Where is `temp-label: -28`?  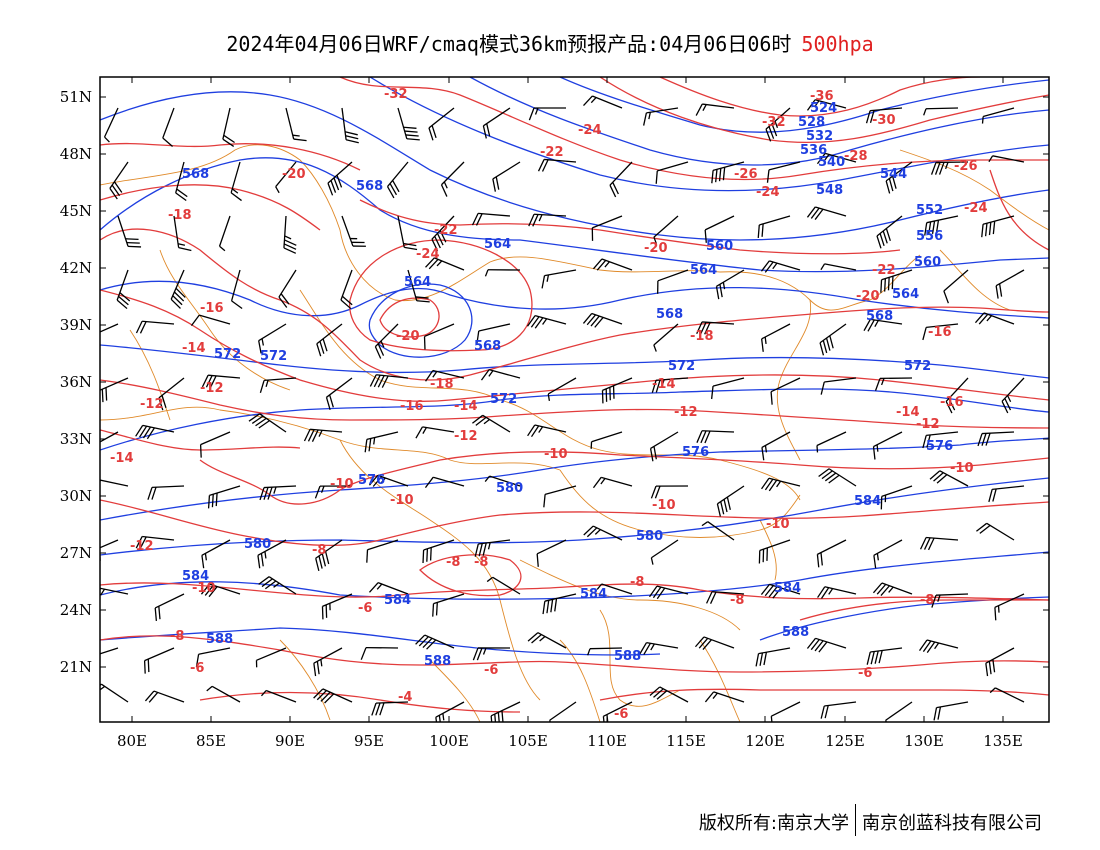
temp-label: -28 is located at coordinates (856, 156).